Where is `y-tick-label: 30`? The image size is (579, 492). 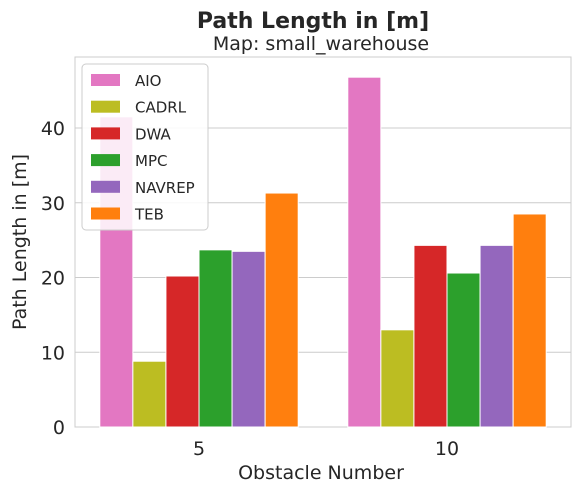 y-tick-label: 30 is located at coordinates (53, 204).